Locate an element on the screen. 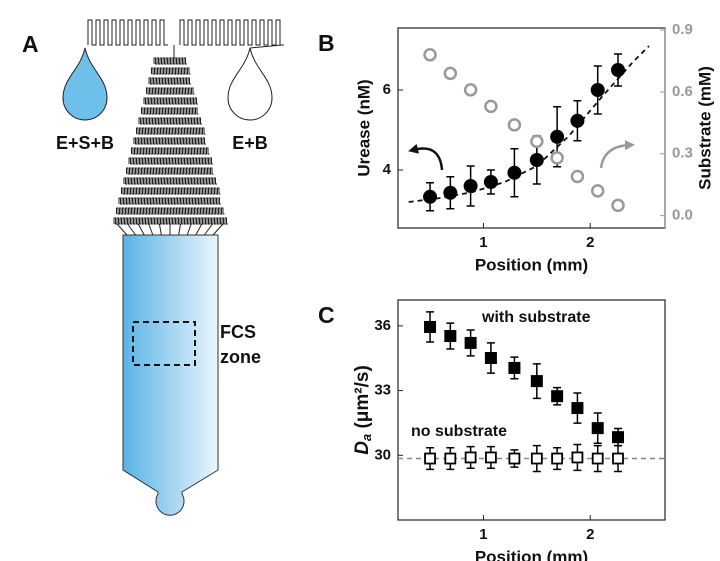 Image resolution: width=720 pixels, height=561 pixels. y-axis-title: Da (μm²/s) is located at coordinates (363, 410).